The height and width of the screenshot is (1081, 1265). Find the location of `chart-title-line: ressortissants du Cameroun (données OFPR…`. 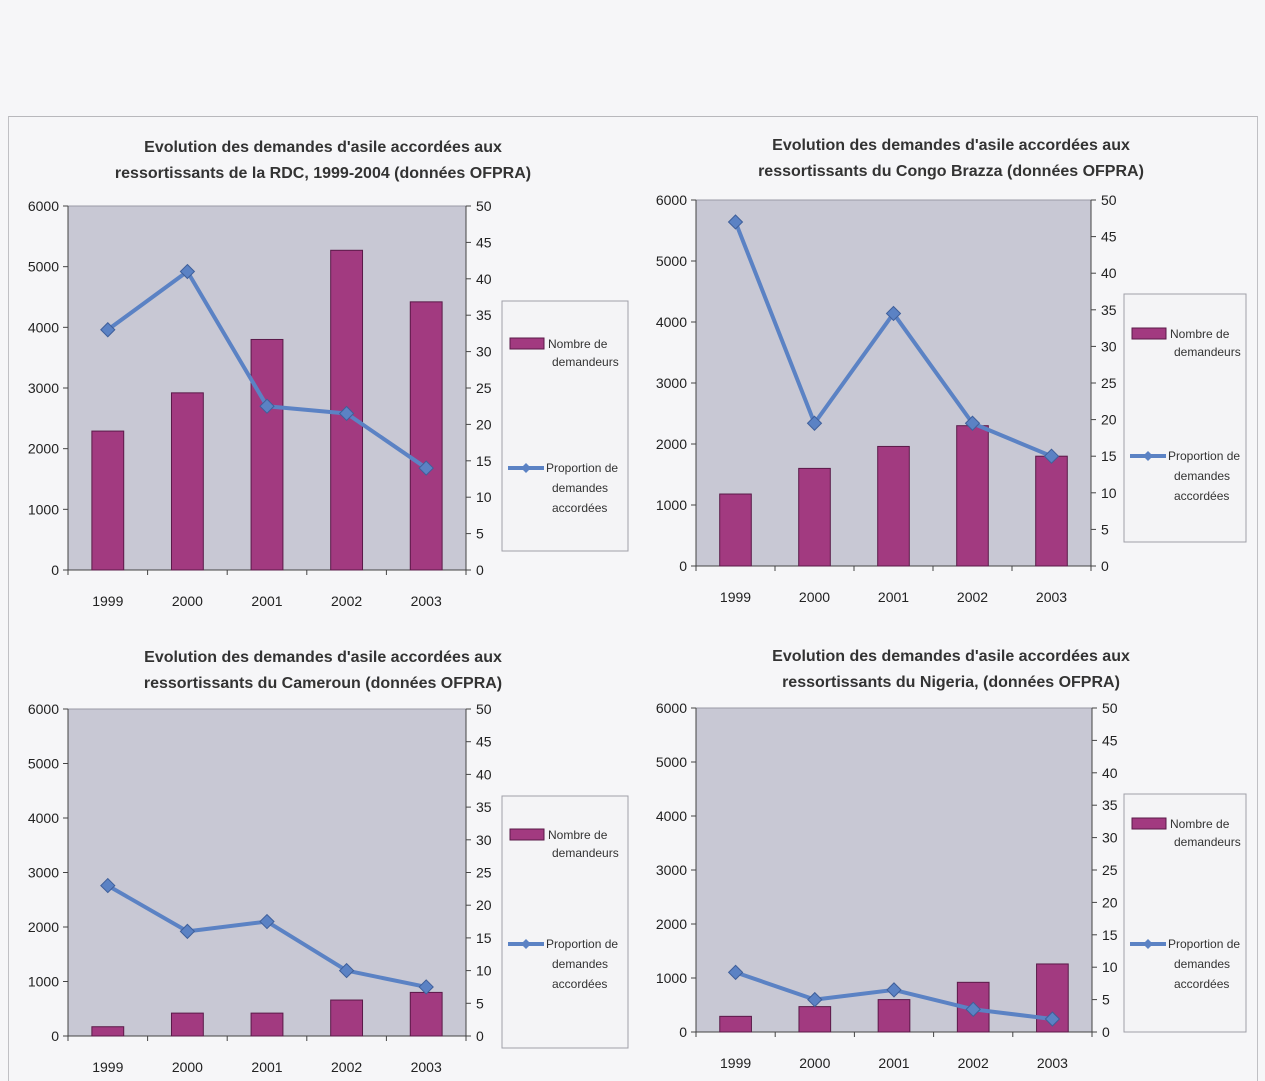

chart-title-line: ressortissants du Cameroun (données OFPR… is located at coordinates (323, 683).